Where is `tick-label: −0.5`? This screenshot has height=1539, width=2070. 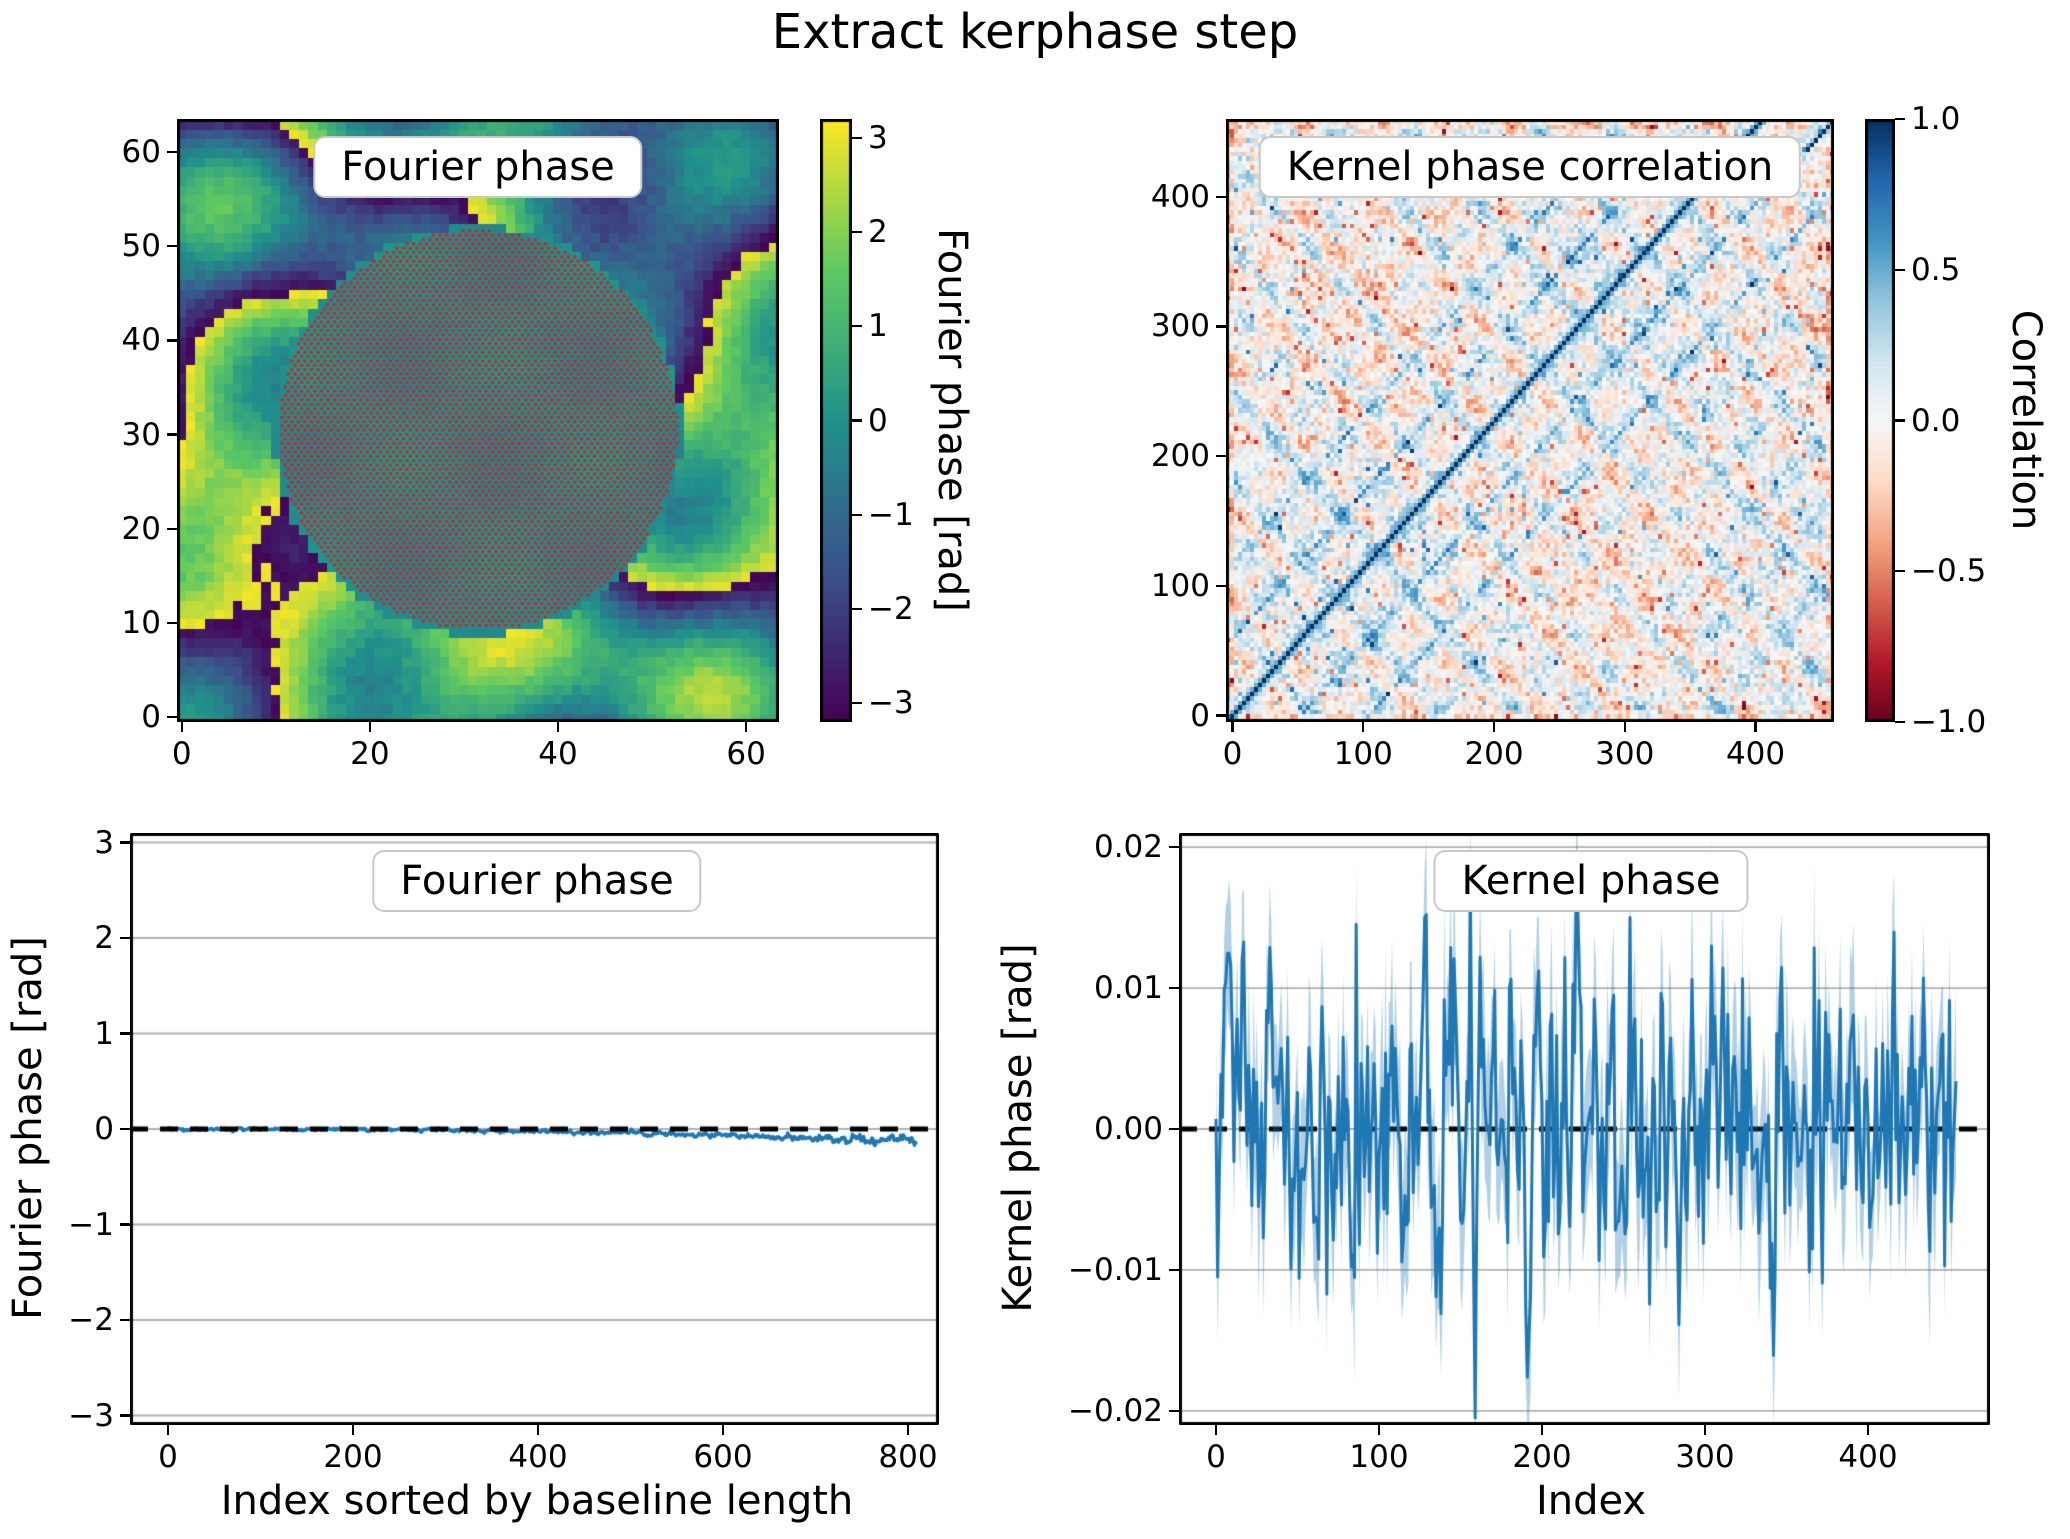 tick-label: −0.5 is located at coordinates (1949, 571).